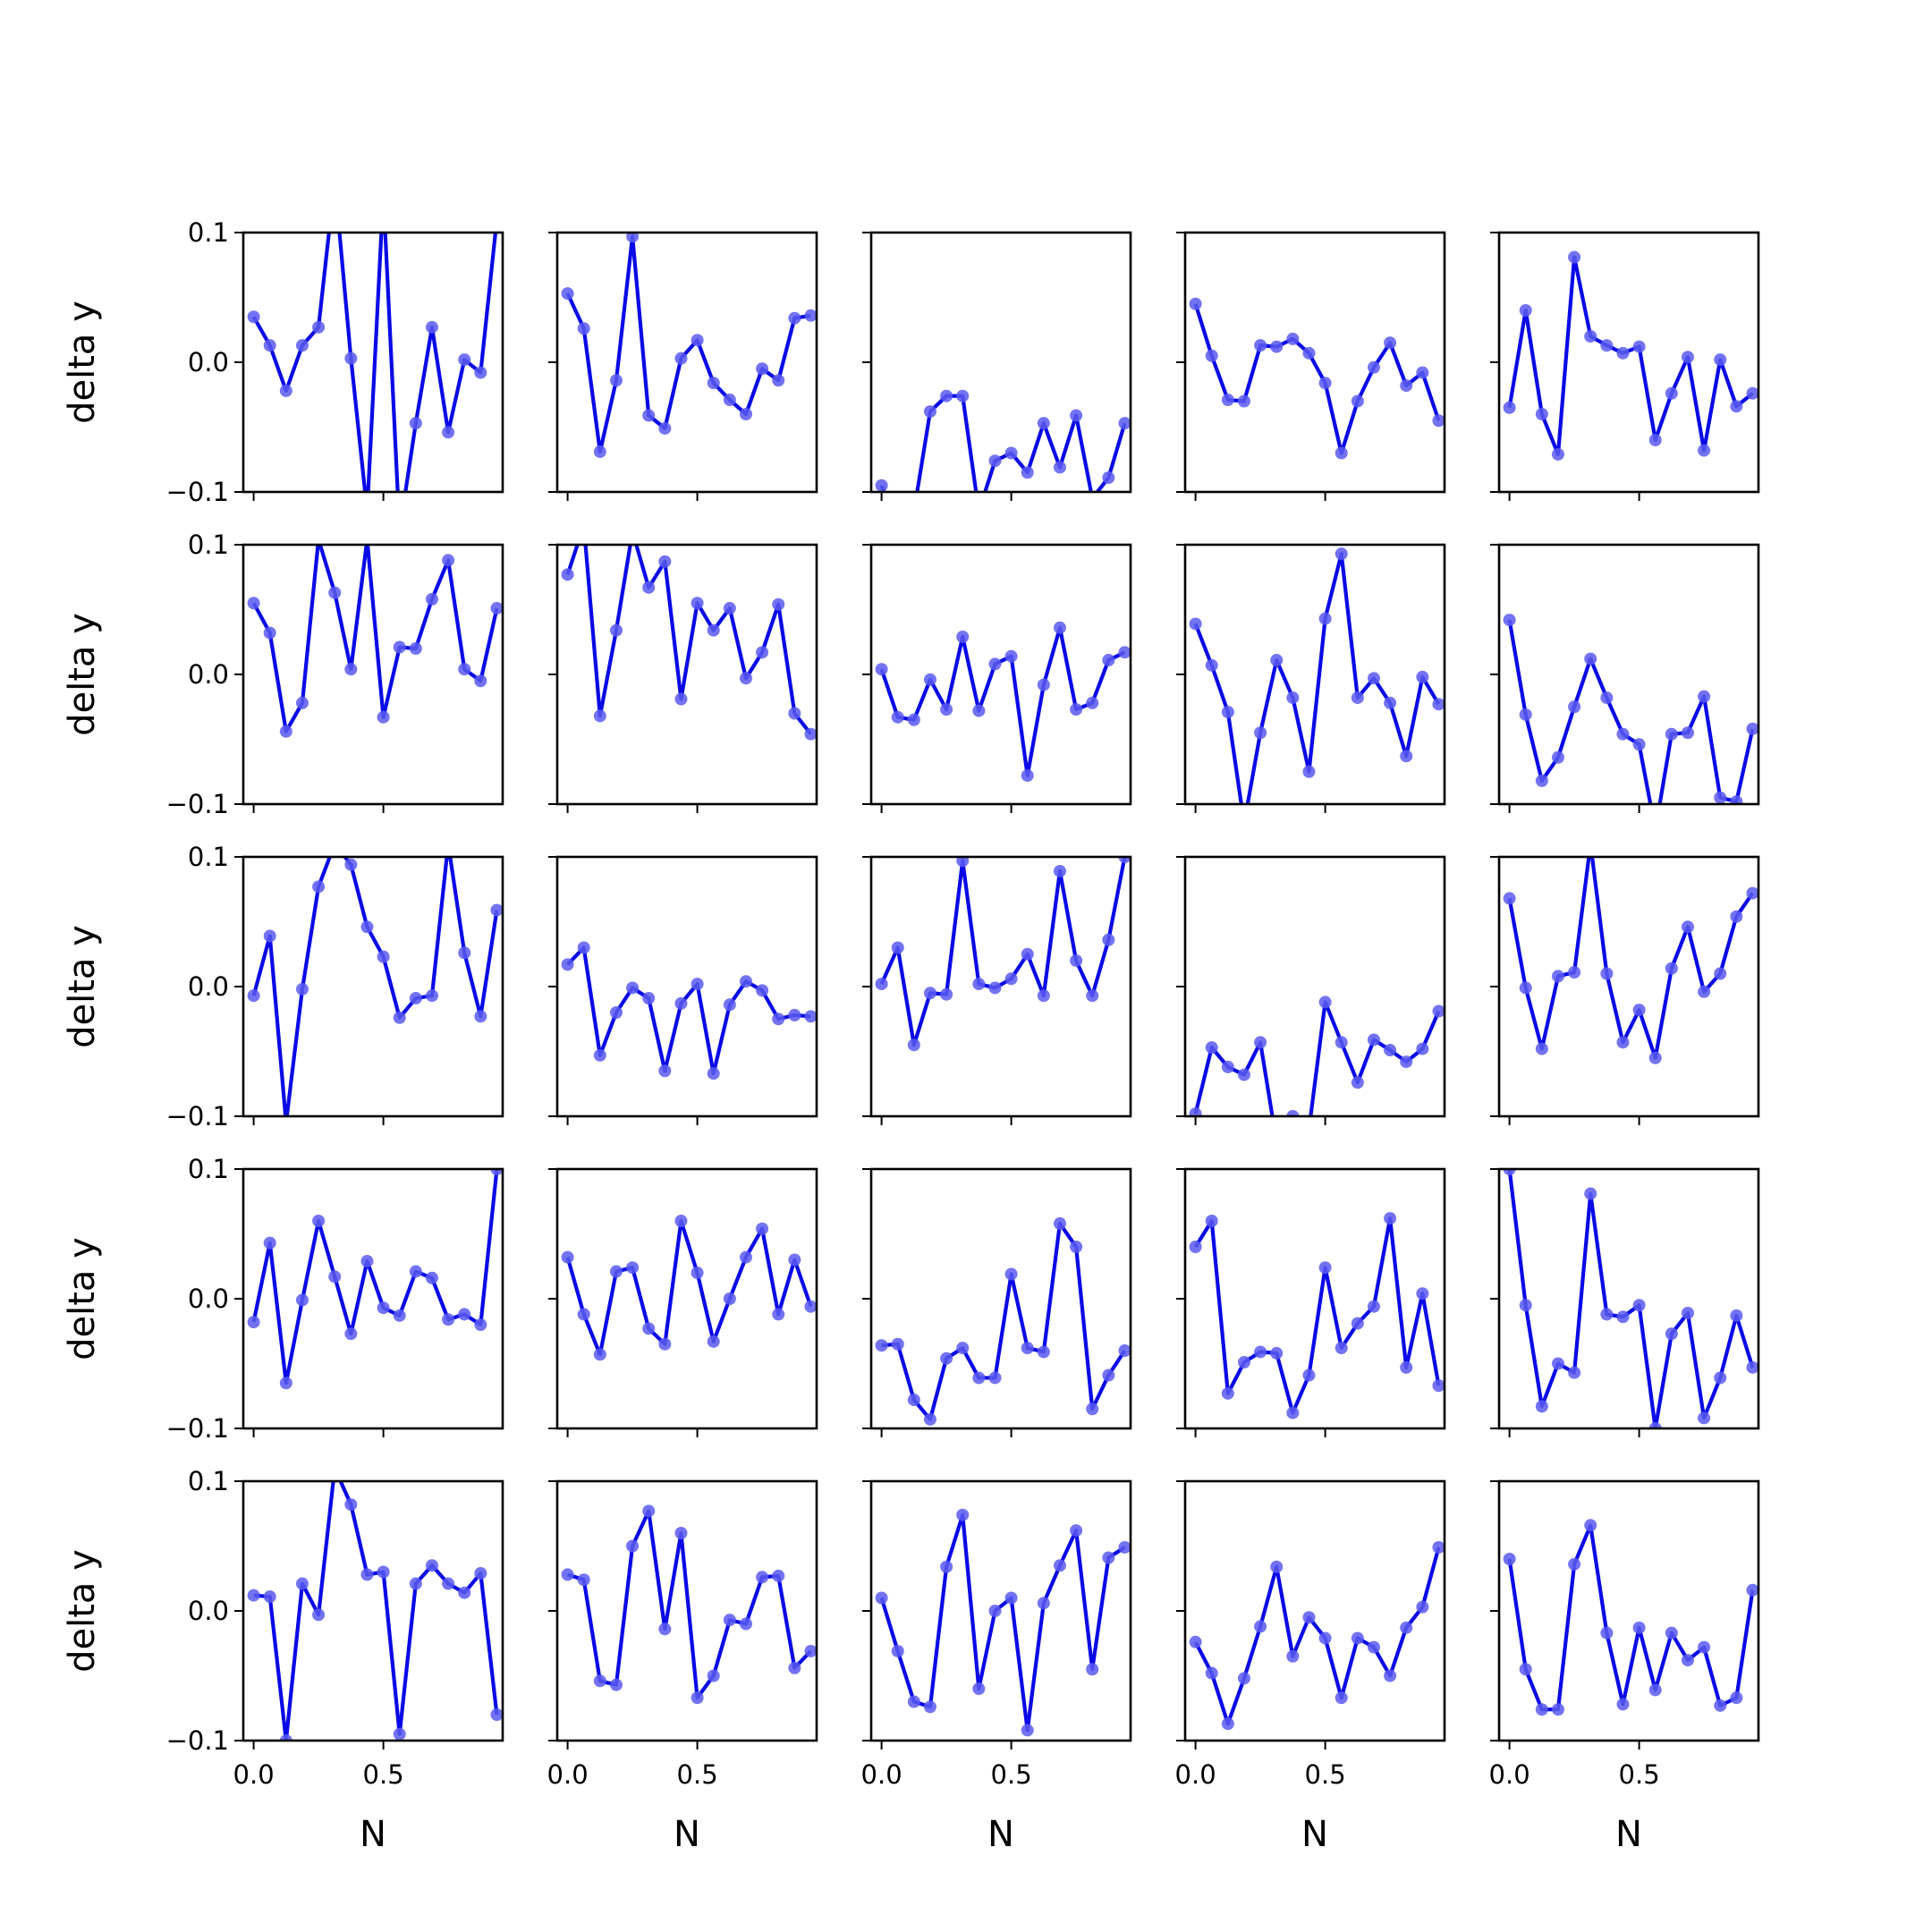 This screenshot has width=1932, height=1932. What do you see at coordinates (373, 1298) in the screenshot?
I see `axes-frame` at bounding box center [373, 1298].